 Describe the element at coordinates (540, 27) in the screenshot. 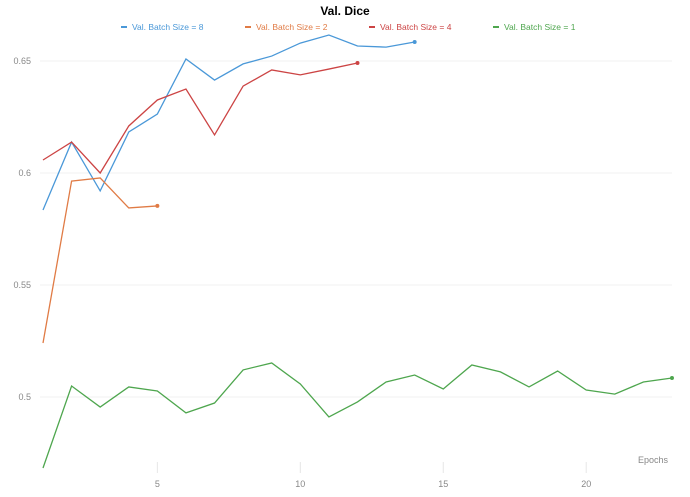

I see `legend-label: Val. Batch Size = 1` at that location.